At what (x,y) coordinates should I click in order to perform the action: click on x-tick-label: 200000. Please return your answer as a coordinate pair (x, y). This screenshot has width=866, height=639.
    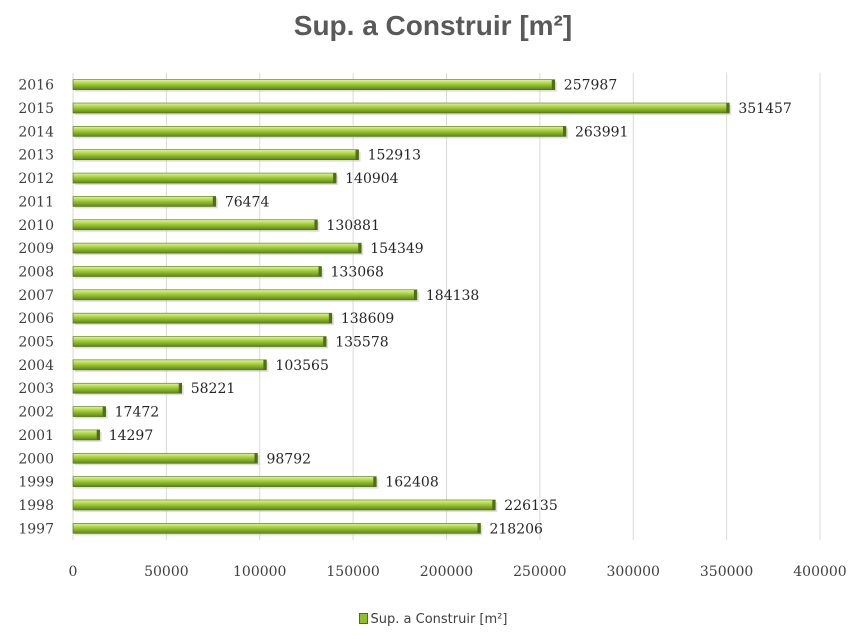
    Looking at the image, I should click on (446, 572).